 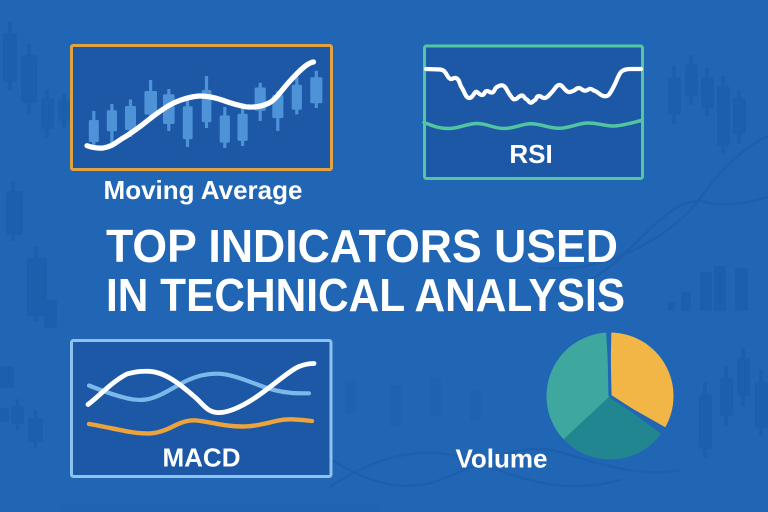 What do you see at coordinates (502, 459) in the screenshot?
I see `svg-text: Volume` at bounding box center [502, 459].